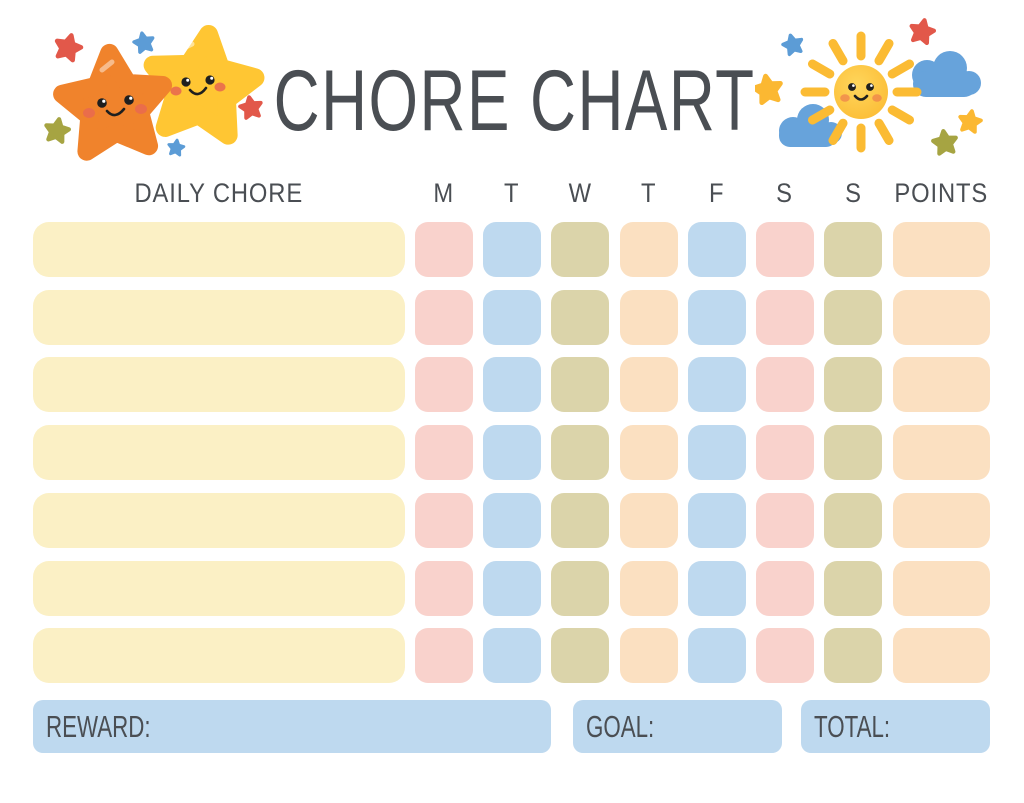 This screenshot has height=803, width=1024. I want to click on chore-input-r3, so click(219, 384).